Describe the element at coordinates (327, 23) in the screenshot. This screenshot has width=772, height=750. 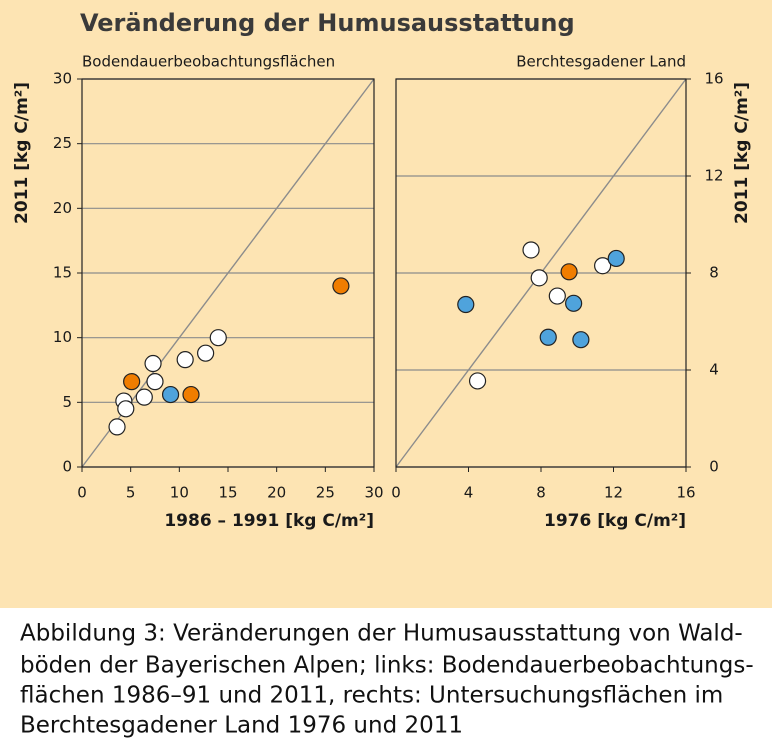
I see `figure-title: Veränderung der Humusausstattung` at that location.